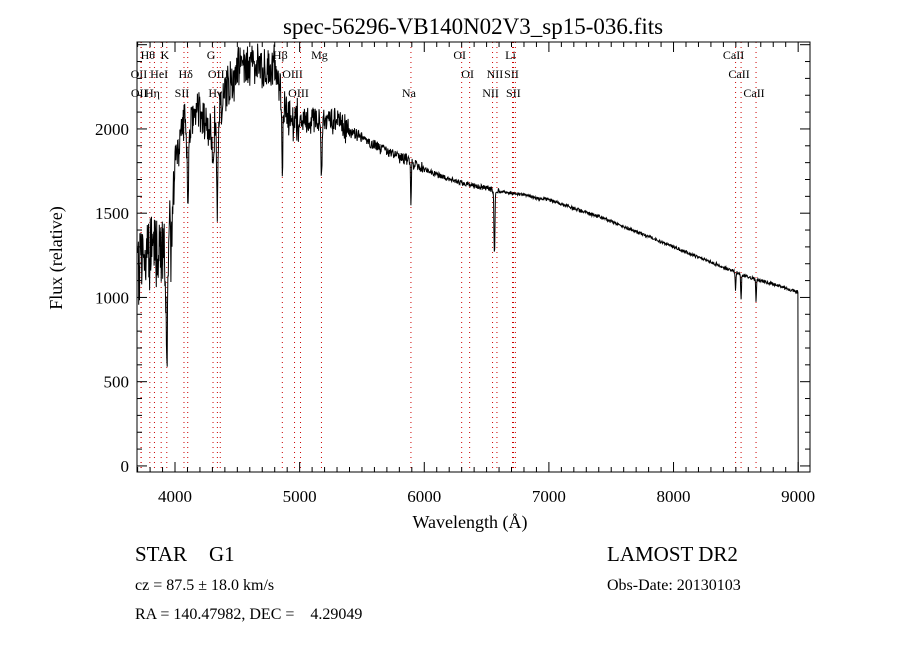 This screenshot has width=900, height=650. Describe the element at coordinates (510, 55) in the screenshot. I see `line-marker-label: Li` at that location.